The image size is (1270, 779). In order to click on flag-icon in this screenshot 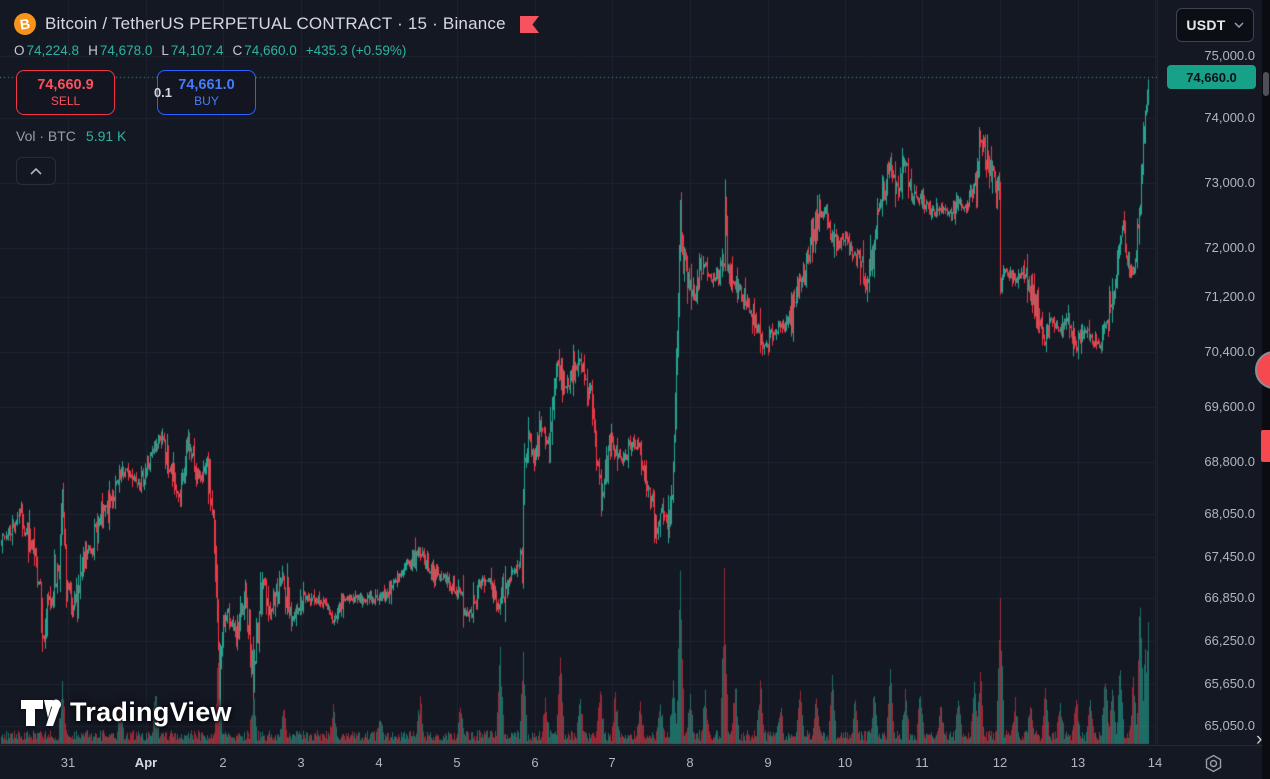, I will do `click(529, 24)`.